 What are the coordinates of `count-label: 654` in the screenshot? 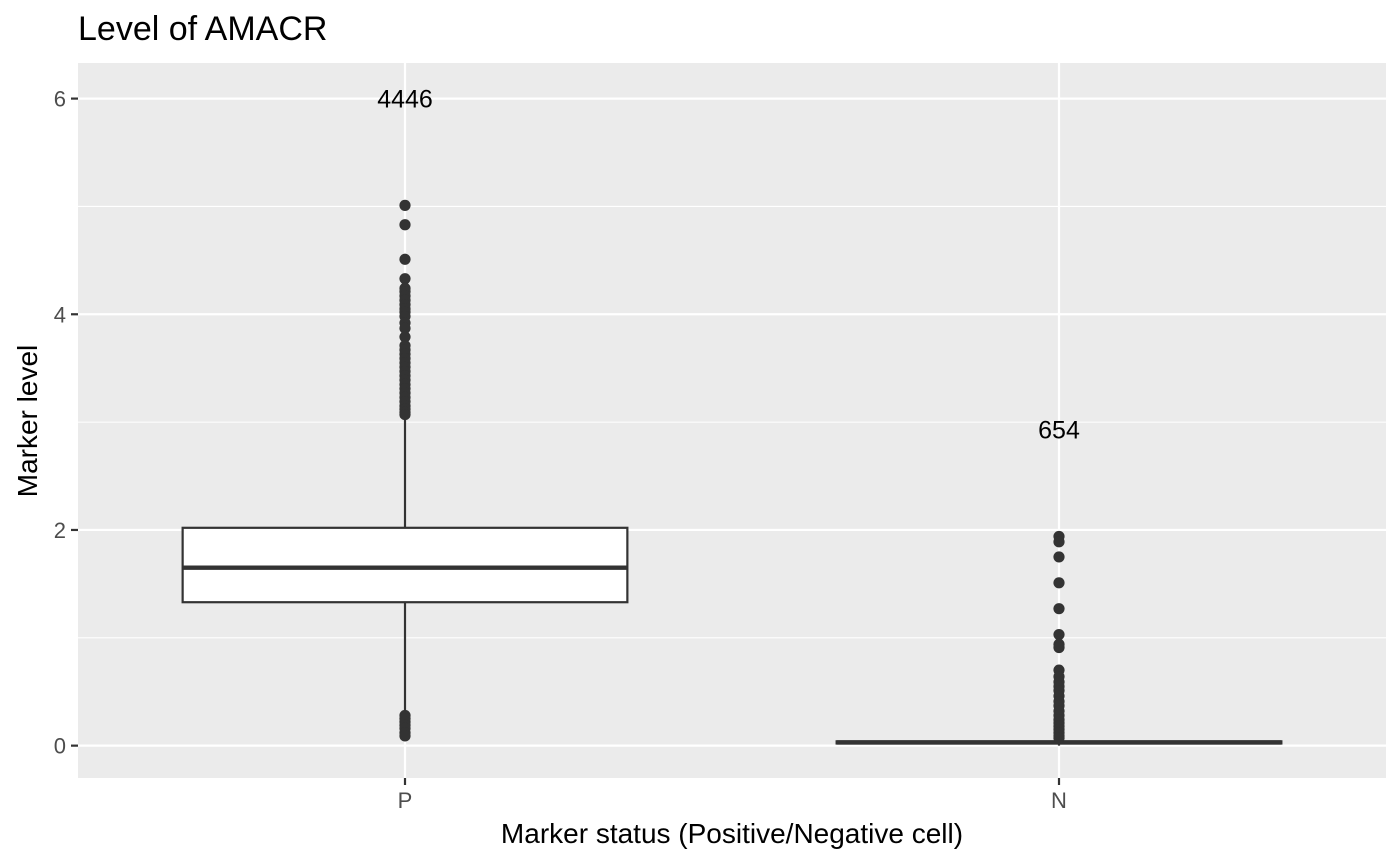 It's located at (1059, 431).